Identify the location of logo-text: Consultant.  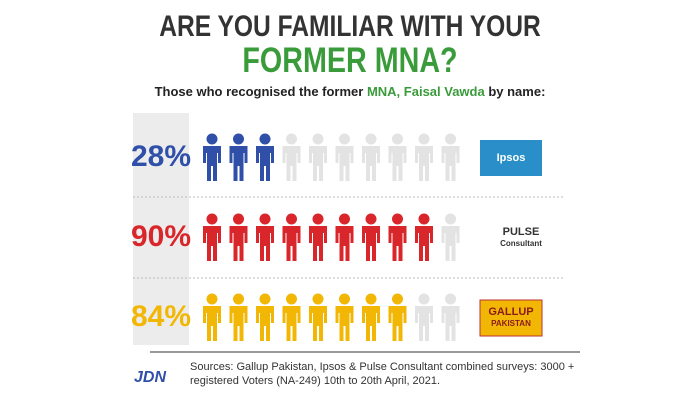
(521, 243).